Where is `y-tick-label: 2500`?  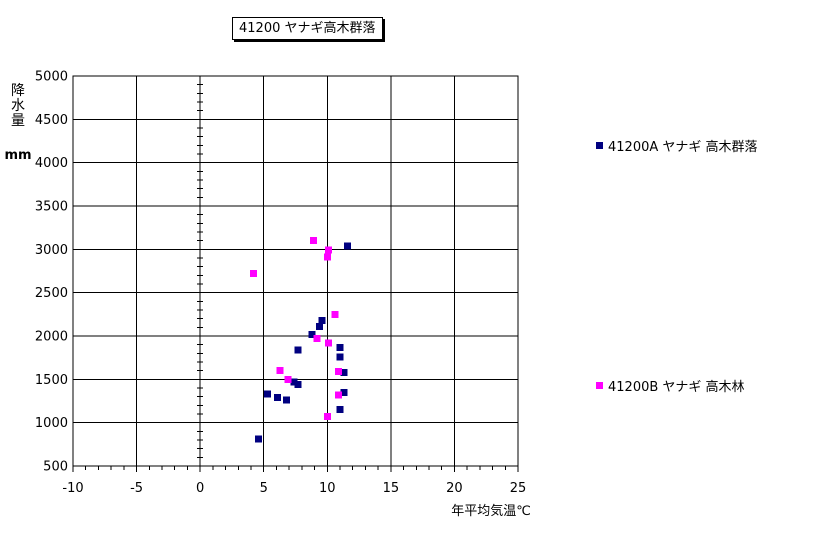
y-tick-label: 2500 is located at coordinates (51, 293).